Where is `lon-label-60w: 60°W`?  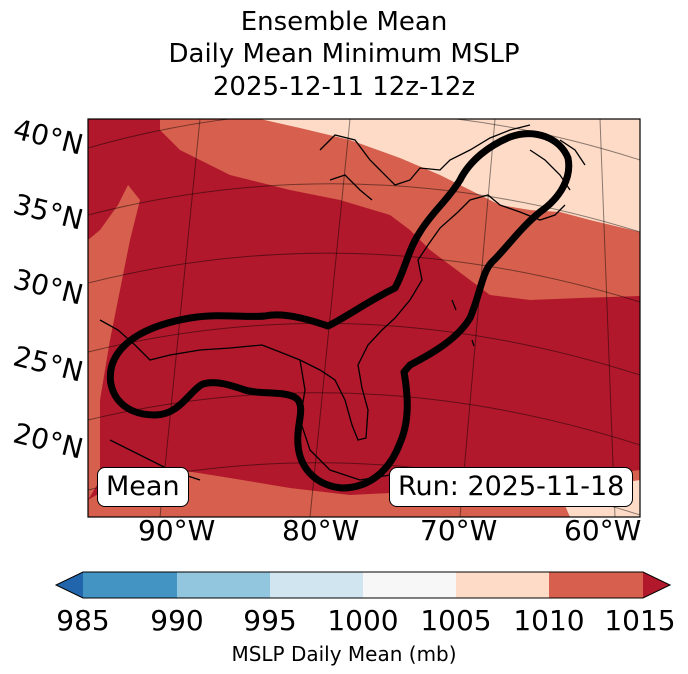
lon-label-60w: 60°W is located at coordinates (603, 530).